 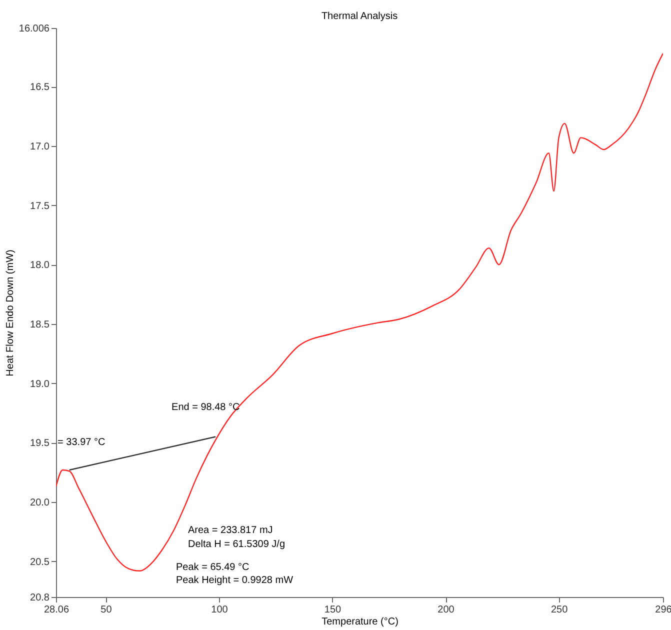 What do you see at coordinates (40, 562) in the screenshot?
I see `y-tick-label: 20.5` at bounding box center [40, 562].